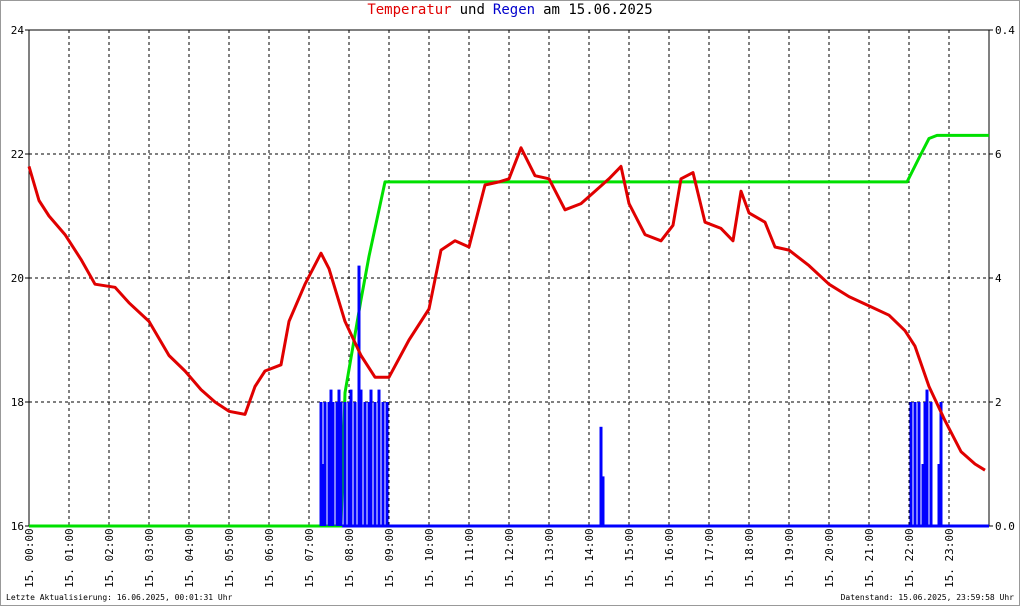  I want to click on x-tick-label: 15. 23:00, so click(949, 558).